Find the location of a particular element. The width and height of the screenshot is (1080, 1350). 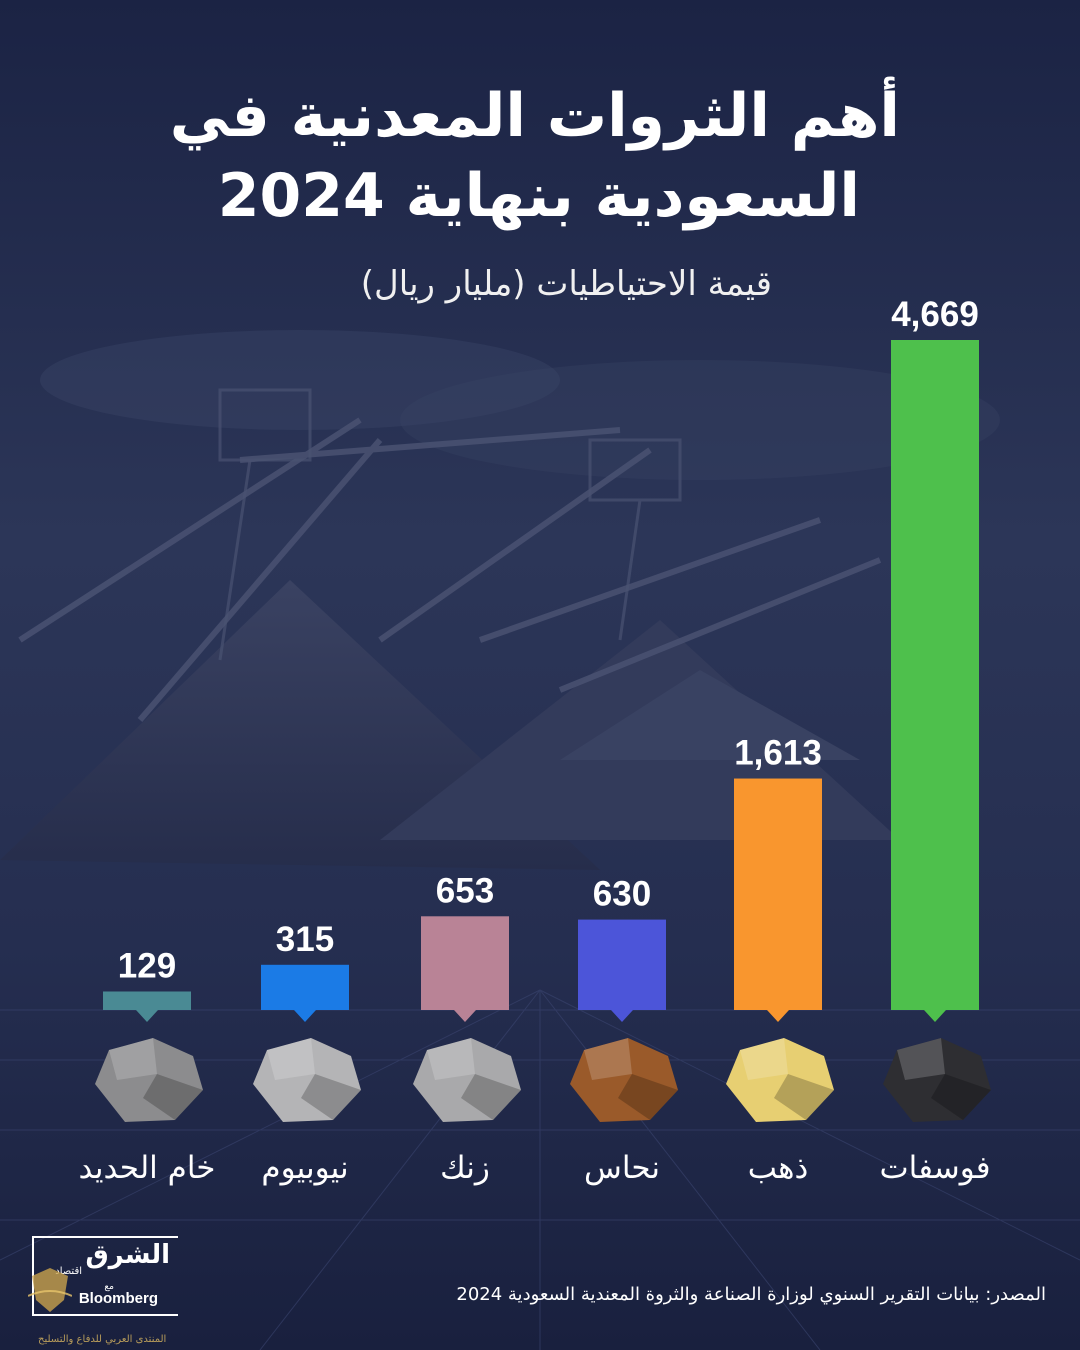

category-label-2: نحاس is located at coordinates (622, 1168).